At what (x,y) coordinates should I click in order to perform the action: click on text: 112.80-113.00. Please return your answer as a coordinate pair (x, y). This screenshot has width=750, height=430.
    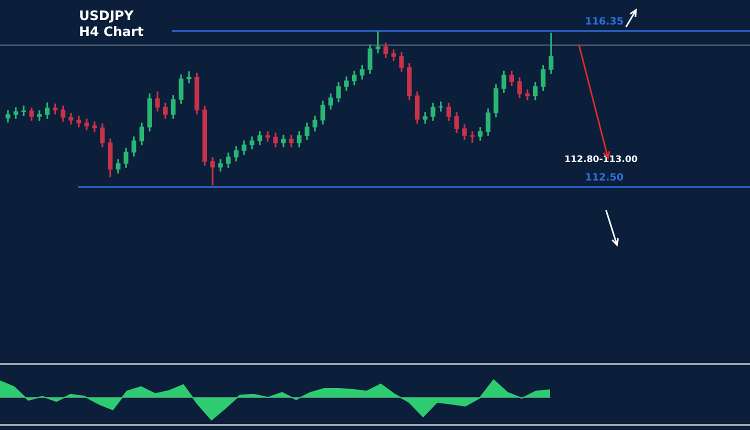
    Looking at the image, I should click on (601, 160).